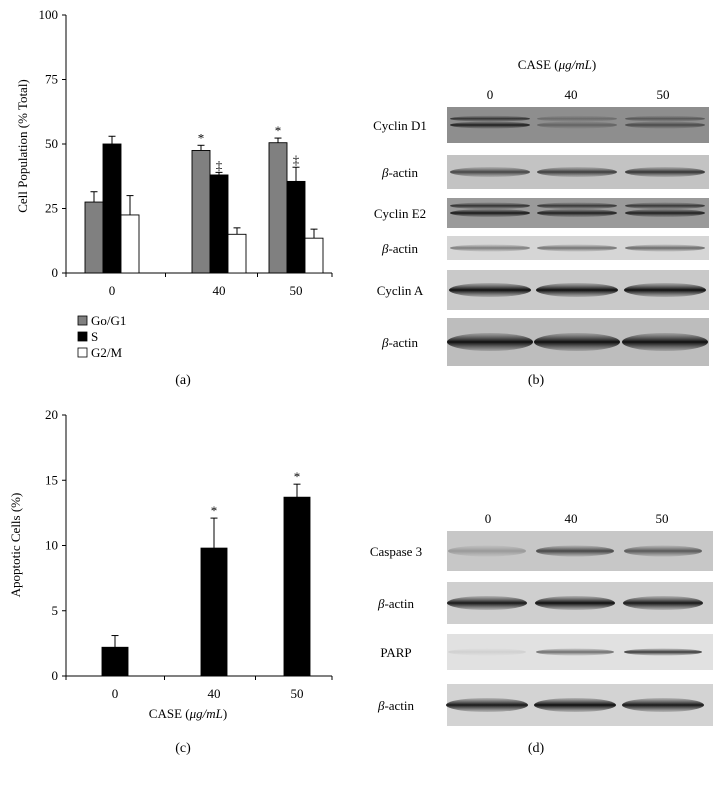 The width and height of the screenshot is (727, 789). I want to click on blot-label-text: Cyclin A, so click(400, 290).